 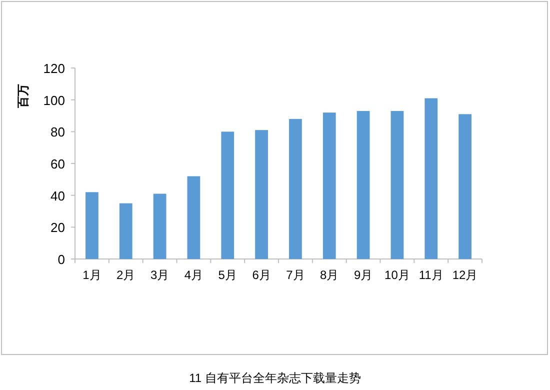 I want to click on x-tick-label: 3月, so click(x=160, y=275).